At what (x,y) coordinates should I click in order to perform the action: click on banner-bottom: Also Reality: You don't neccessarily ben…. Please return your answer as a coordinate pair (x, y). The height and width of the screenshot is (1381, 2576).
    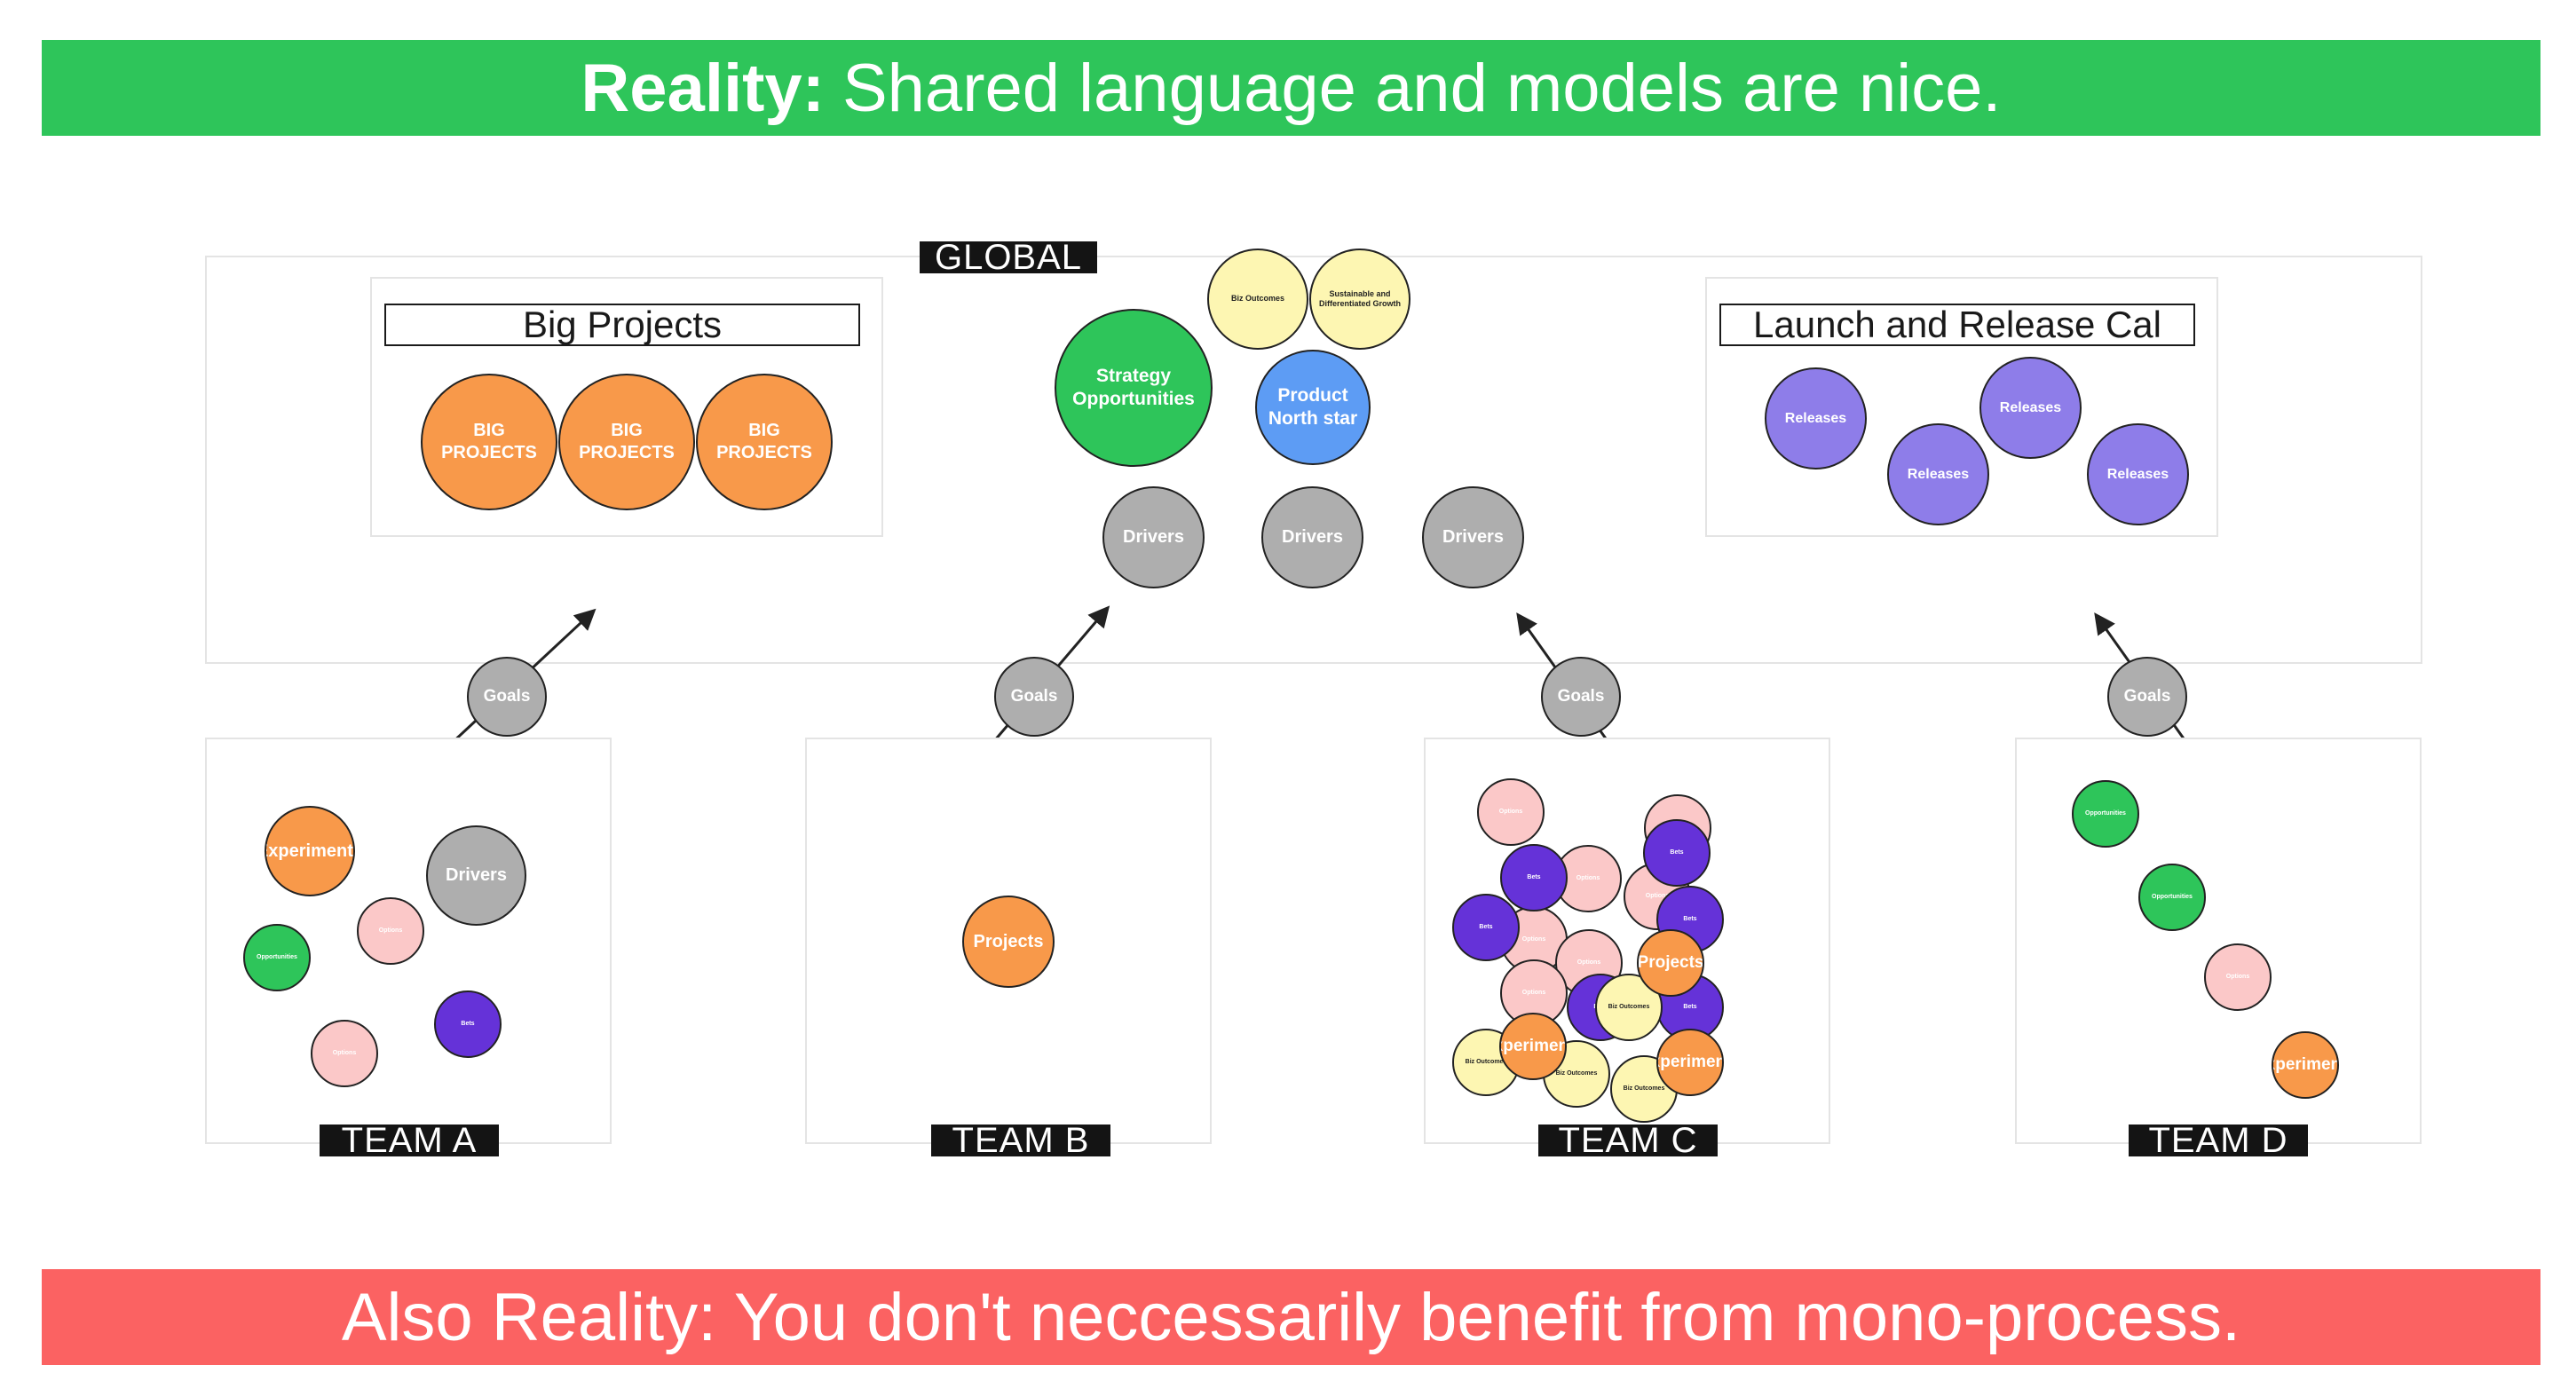
    Looking at the image, I should click on (1291, 1317).